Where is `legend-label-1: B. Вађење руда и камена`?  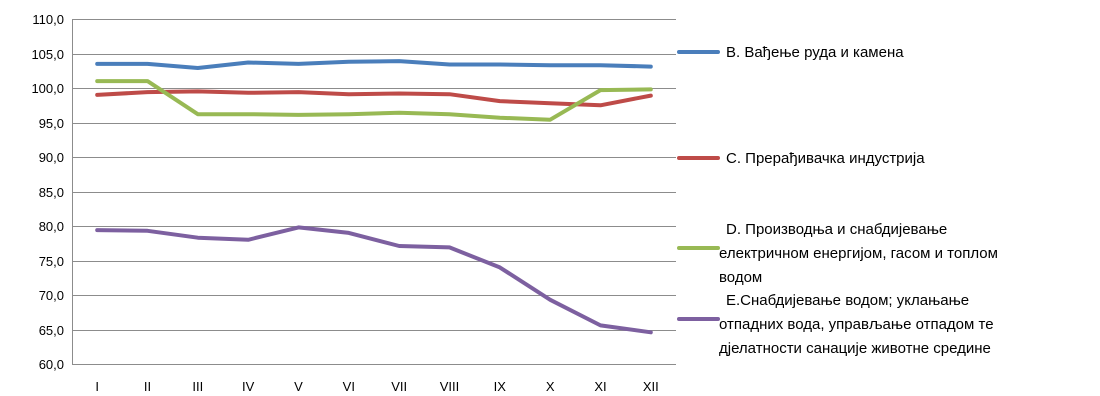
legend-label-1: B. Вађење руда и камена is located at coordinates (815, 52).